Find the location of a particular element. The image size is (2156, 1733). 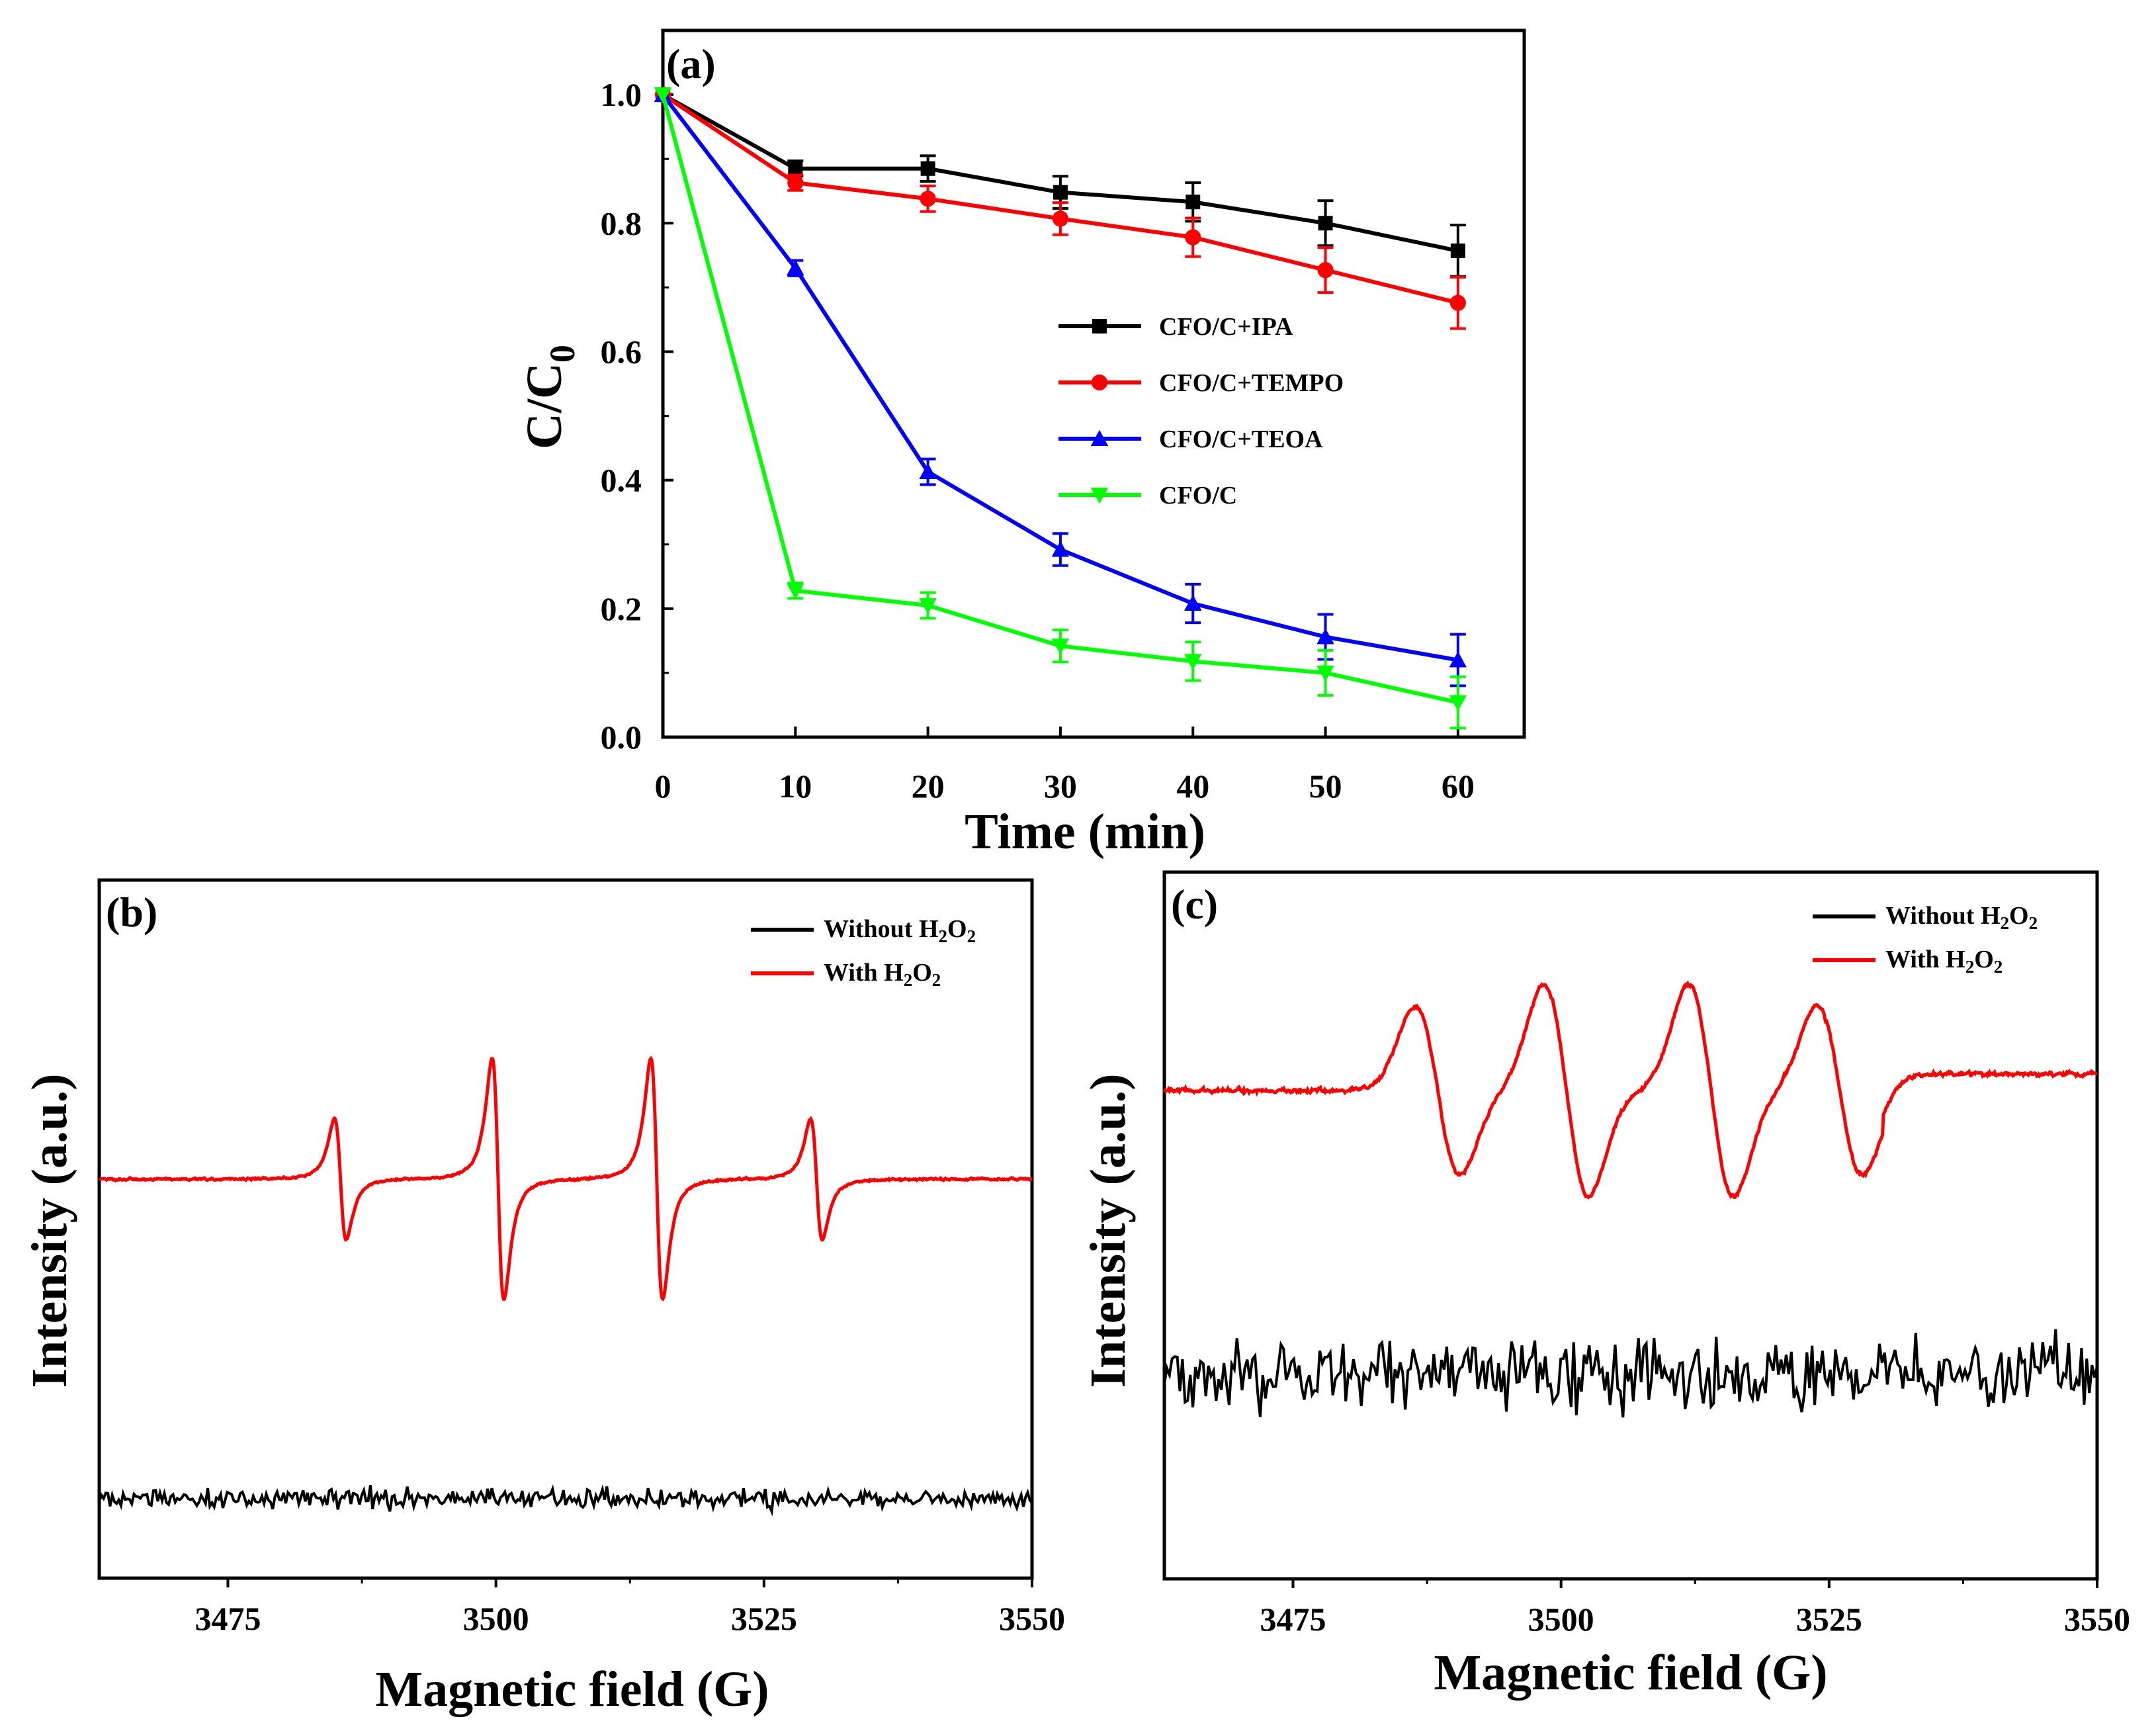

panel-c-axes: 3475 3500 3525 3550 is located at coordinates (1695, 1609).